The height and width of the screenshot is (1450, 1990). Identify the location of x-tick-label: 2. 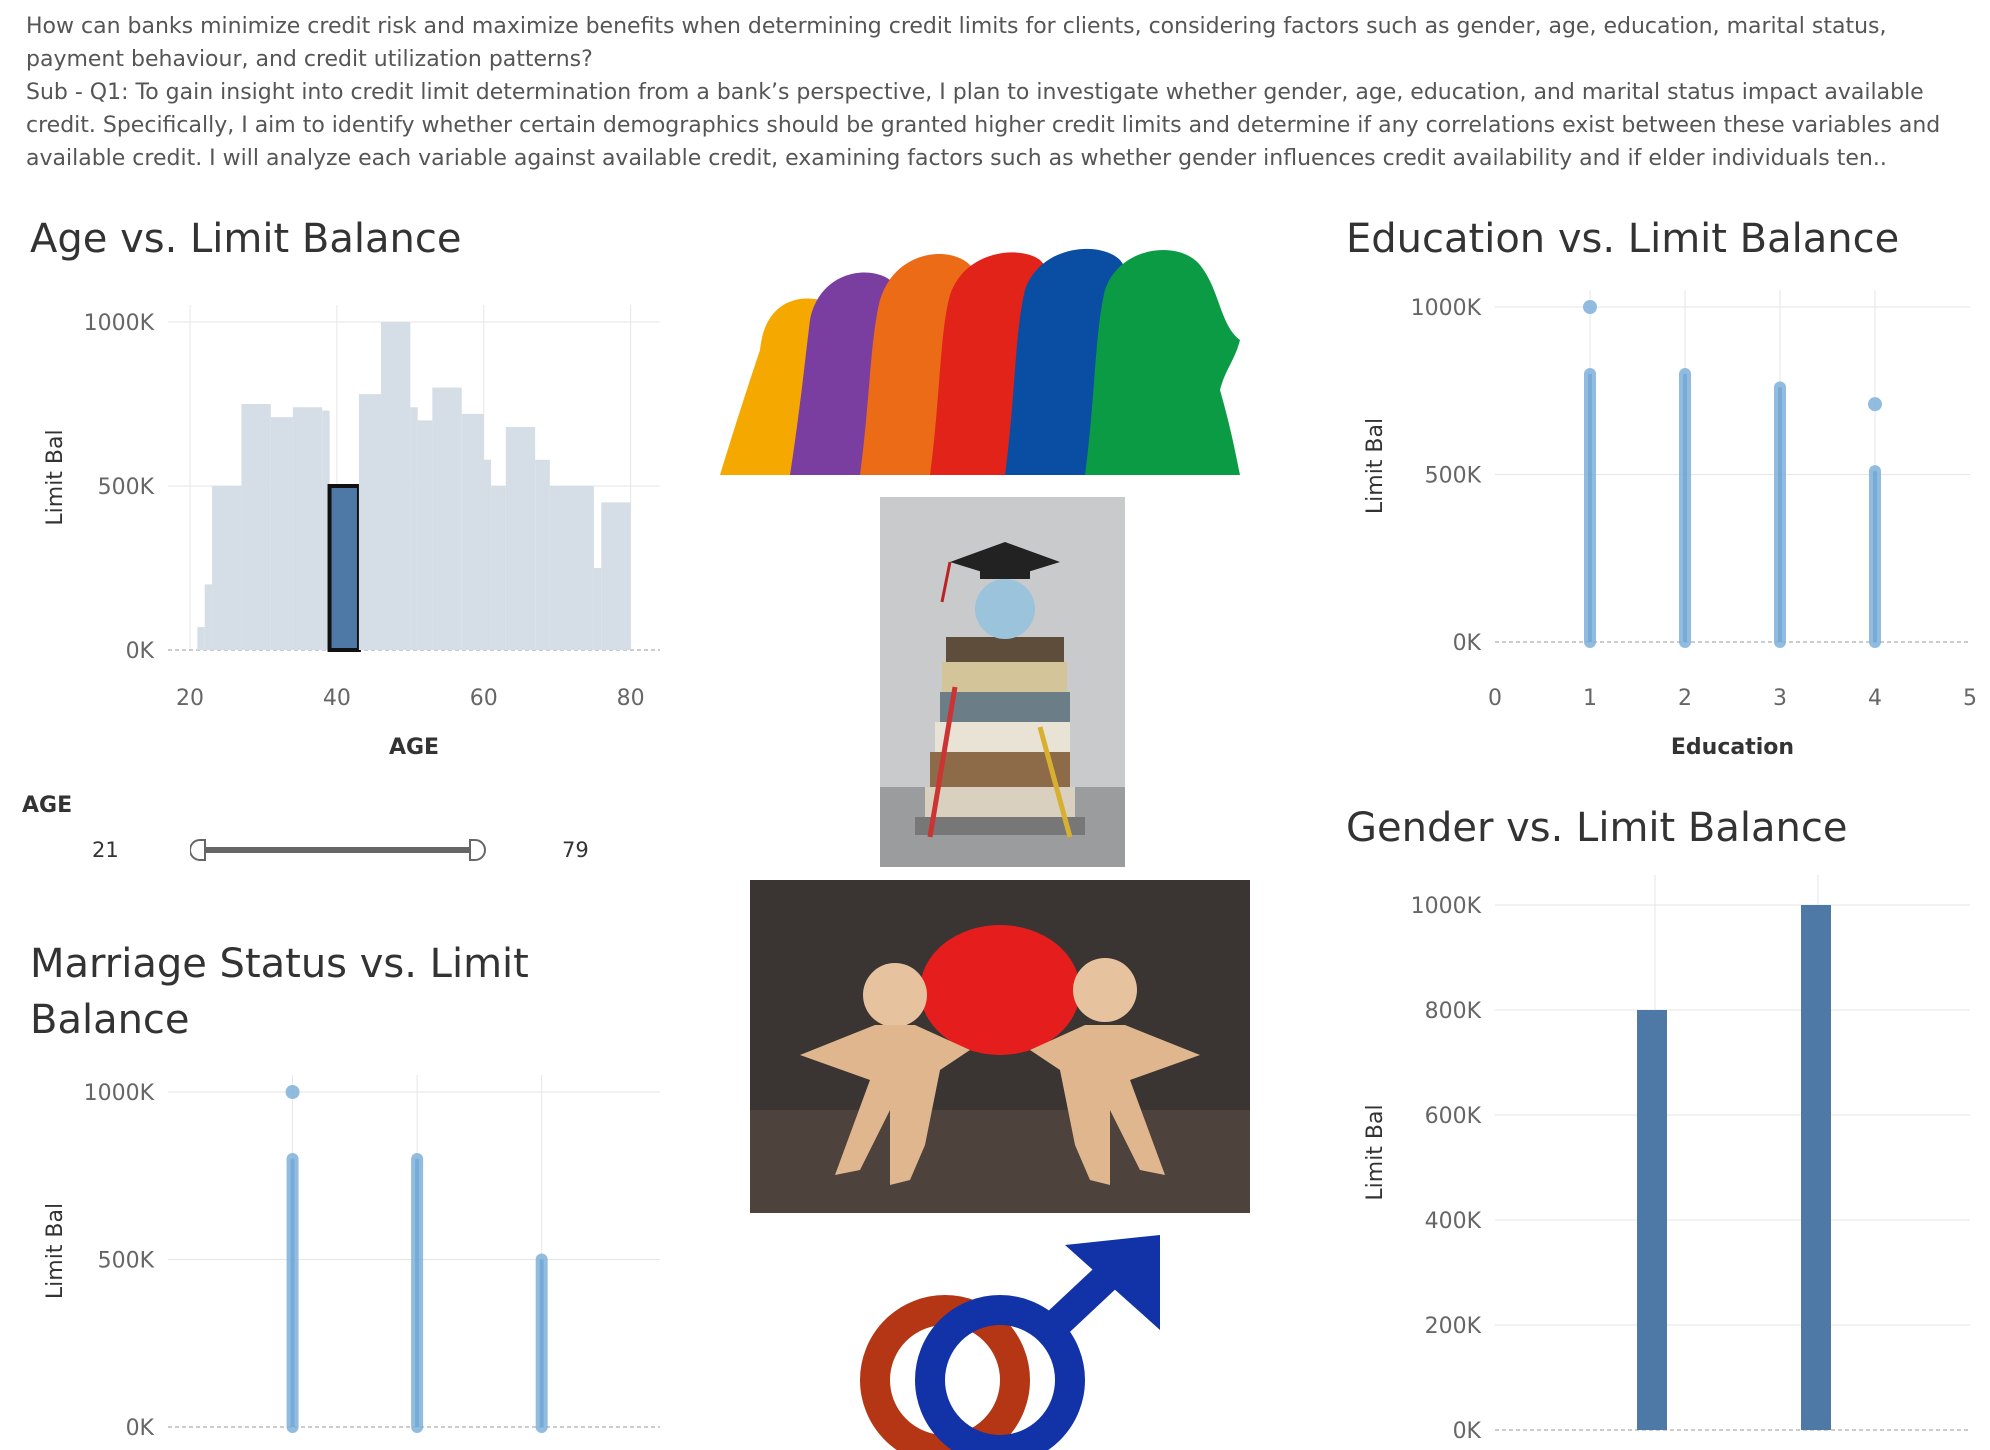
(1685, 698).